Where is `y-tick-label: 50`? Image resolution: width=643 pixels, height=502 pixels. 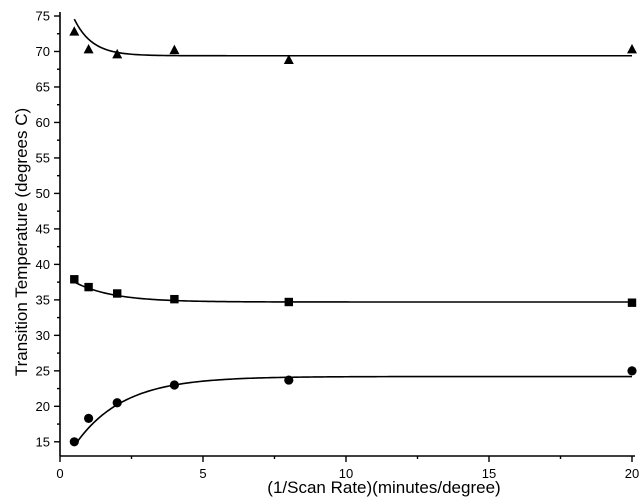 y-tick-label: 50 is located at coordinates (43, 193).